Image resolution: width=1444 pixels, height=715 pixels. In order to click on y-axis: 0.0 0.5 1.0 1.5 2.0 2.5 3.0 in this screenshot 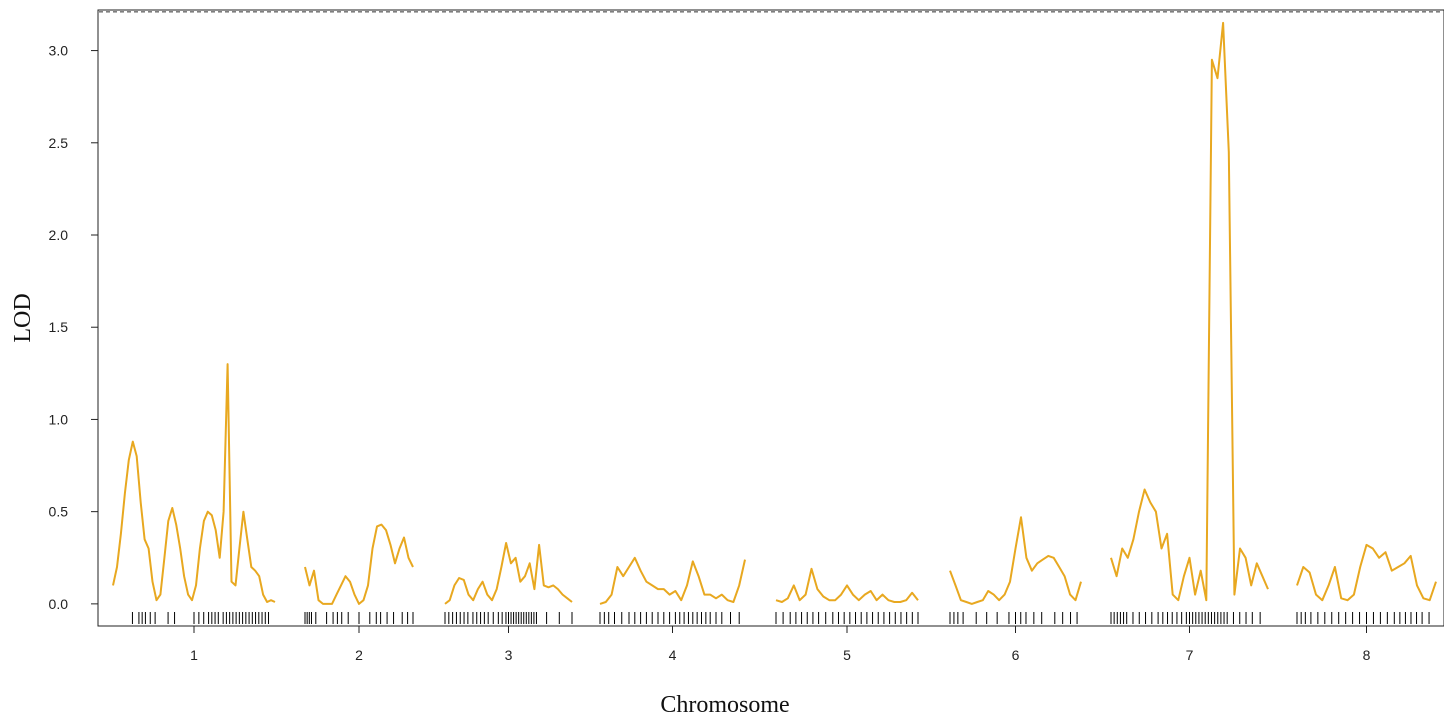, I will do `click(73, 327)`.